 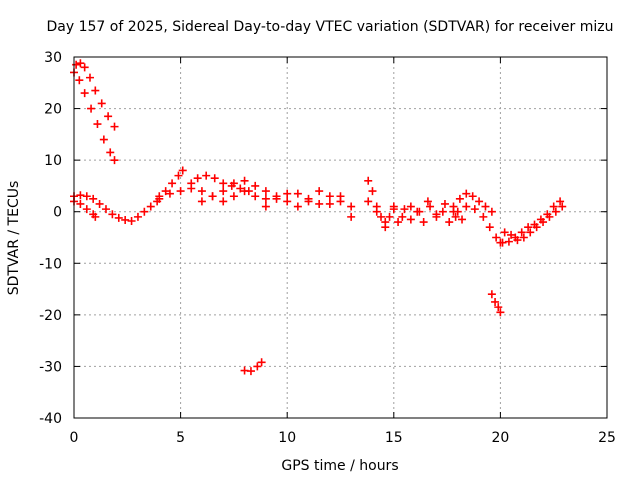 I want to click on x-tick-label: 25, so click(x=607, y=438).